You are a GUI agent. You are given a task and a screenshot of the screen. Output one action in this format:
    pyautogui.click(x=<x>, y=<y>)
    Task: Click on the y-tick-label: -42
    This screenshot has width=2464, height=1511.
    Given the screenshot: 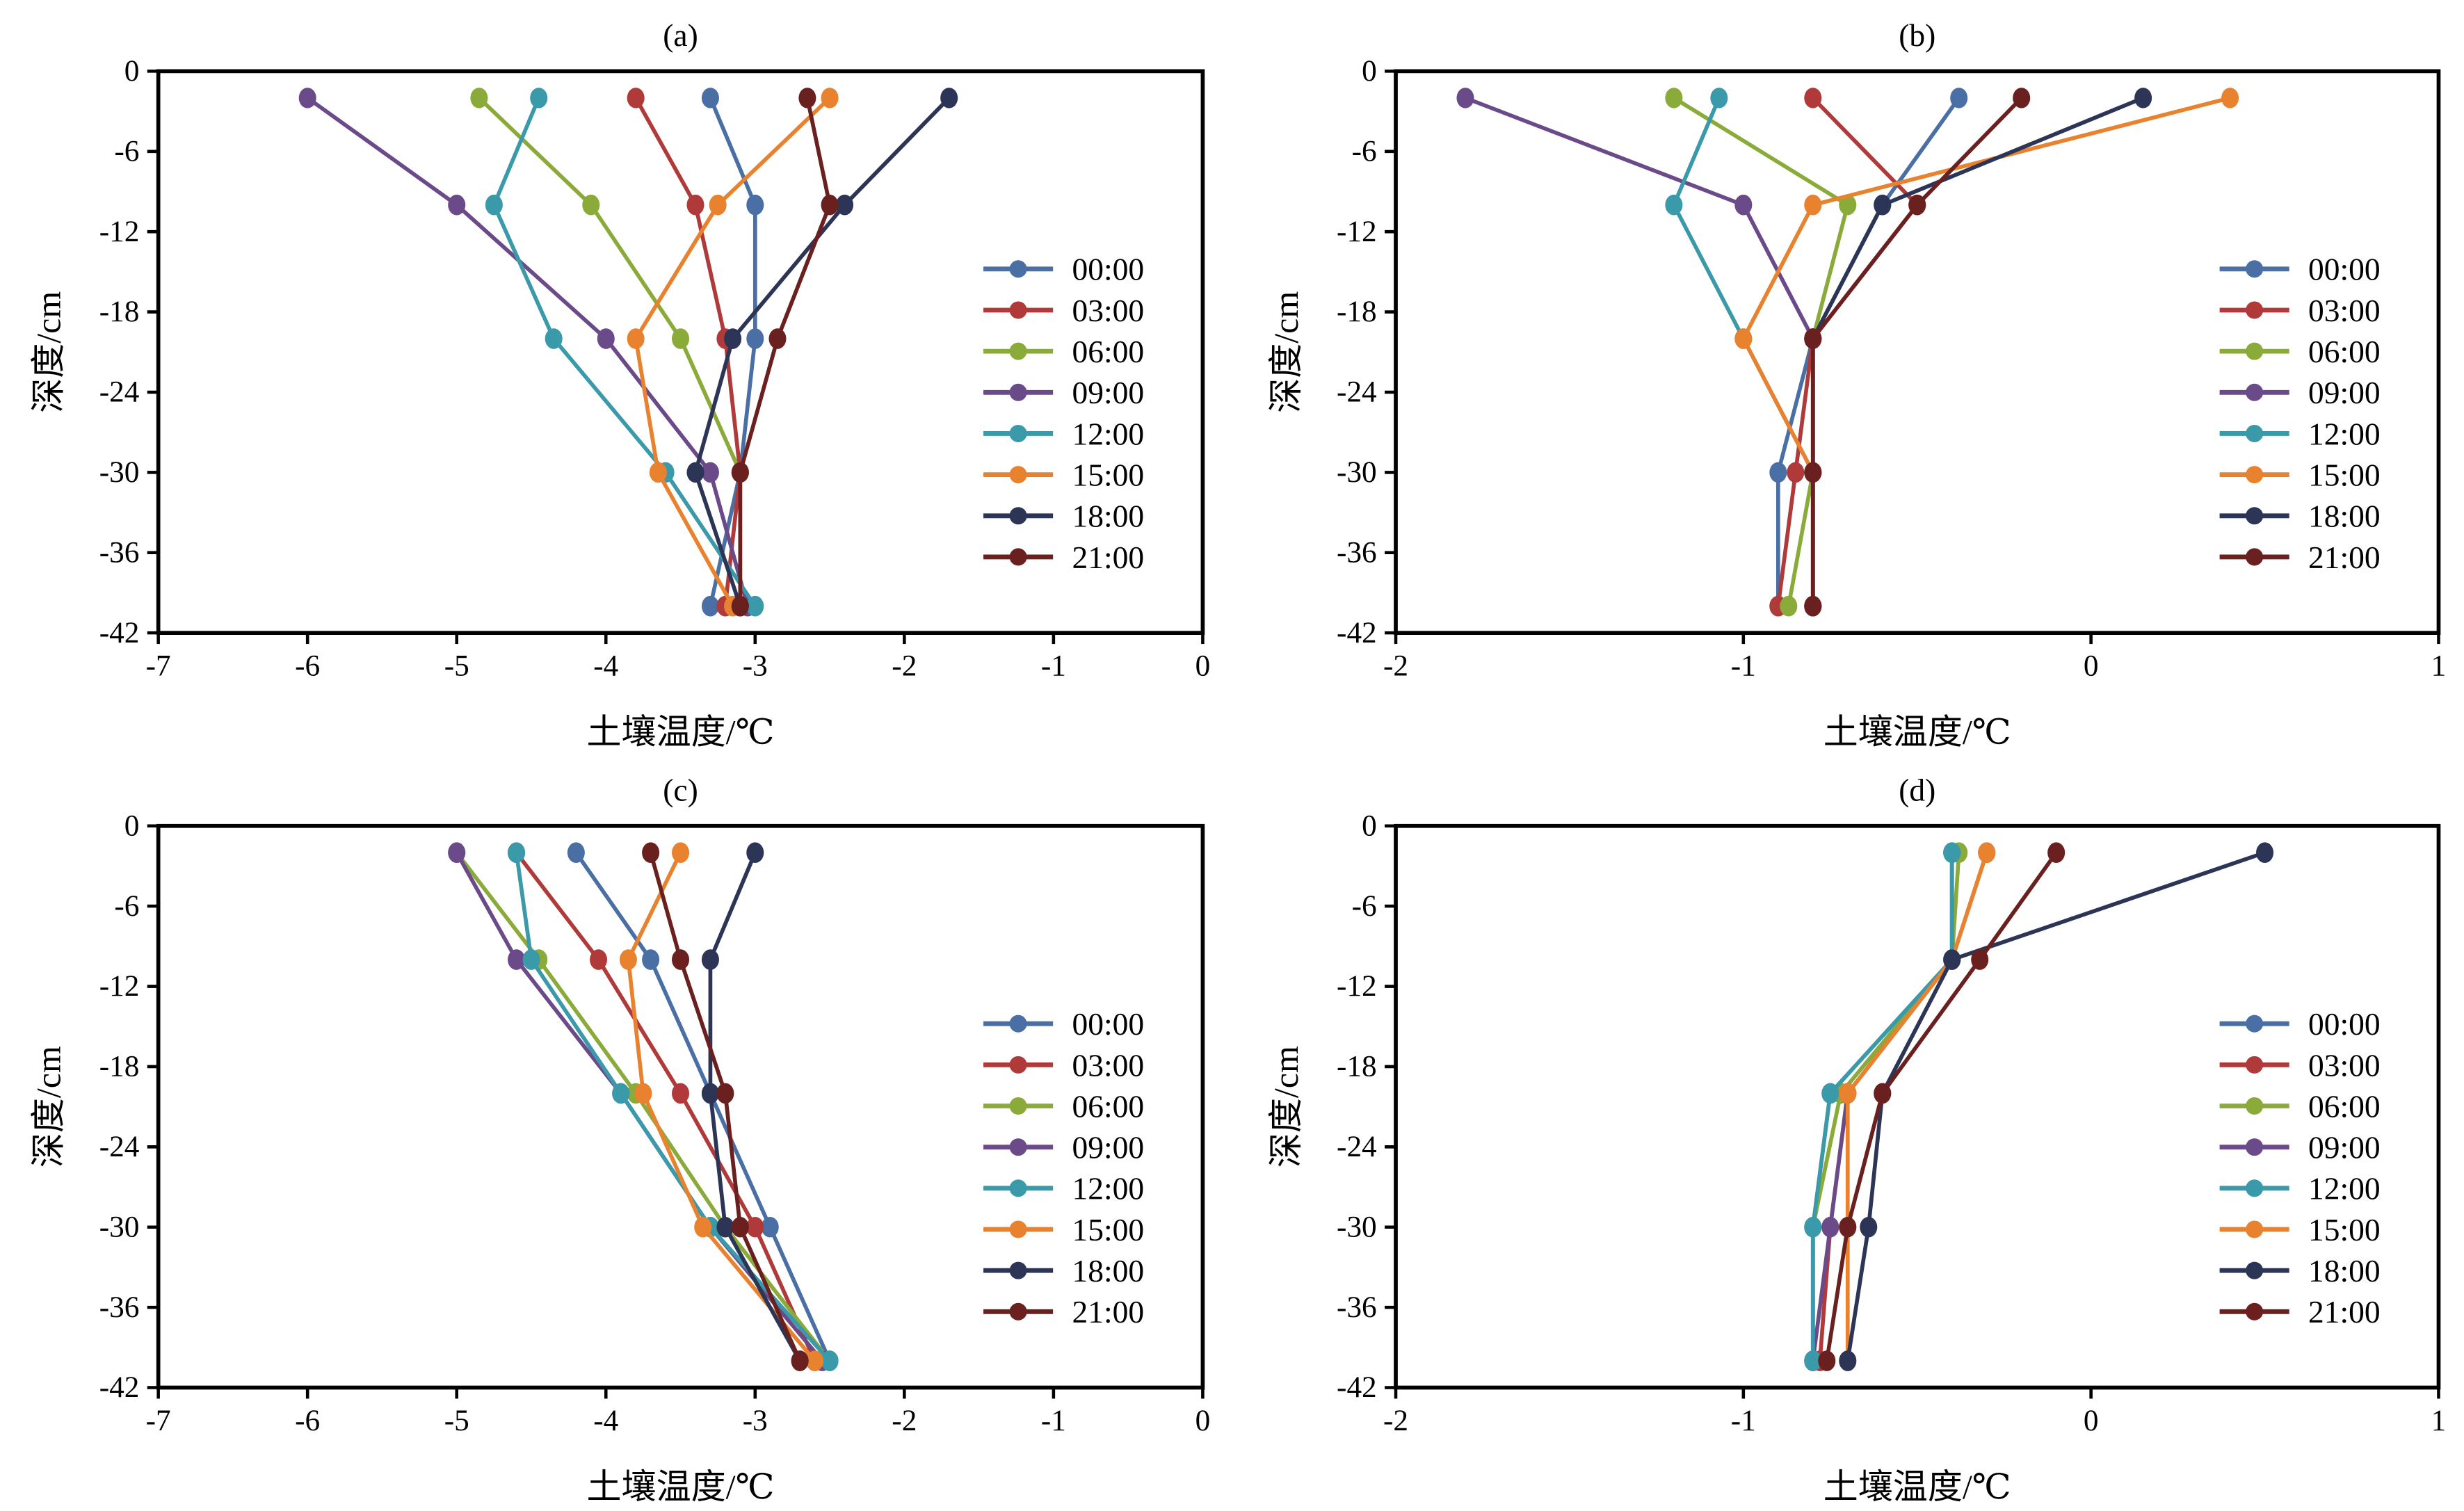 What is the action you would take?
    pyautogui.click(x=119, y=1387)
    